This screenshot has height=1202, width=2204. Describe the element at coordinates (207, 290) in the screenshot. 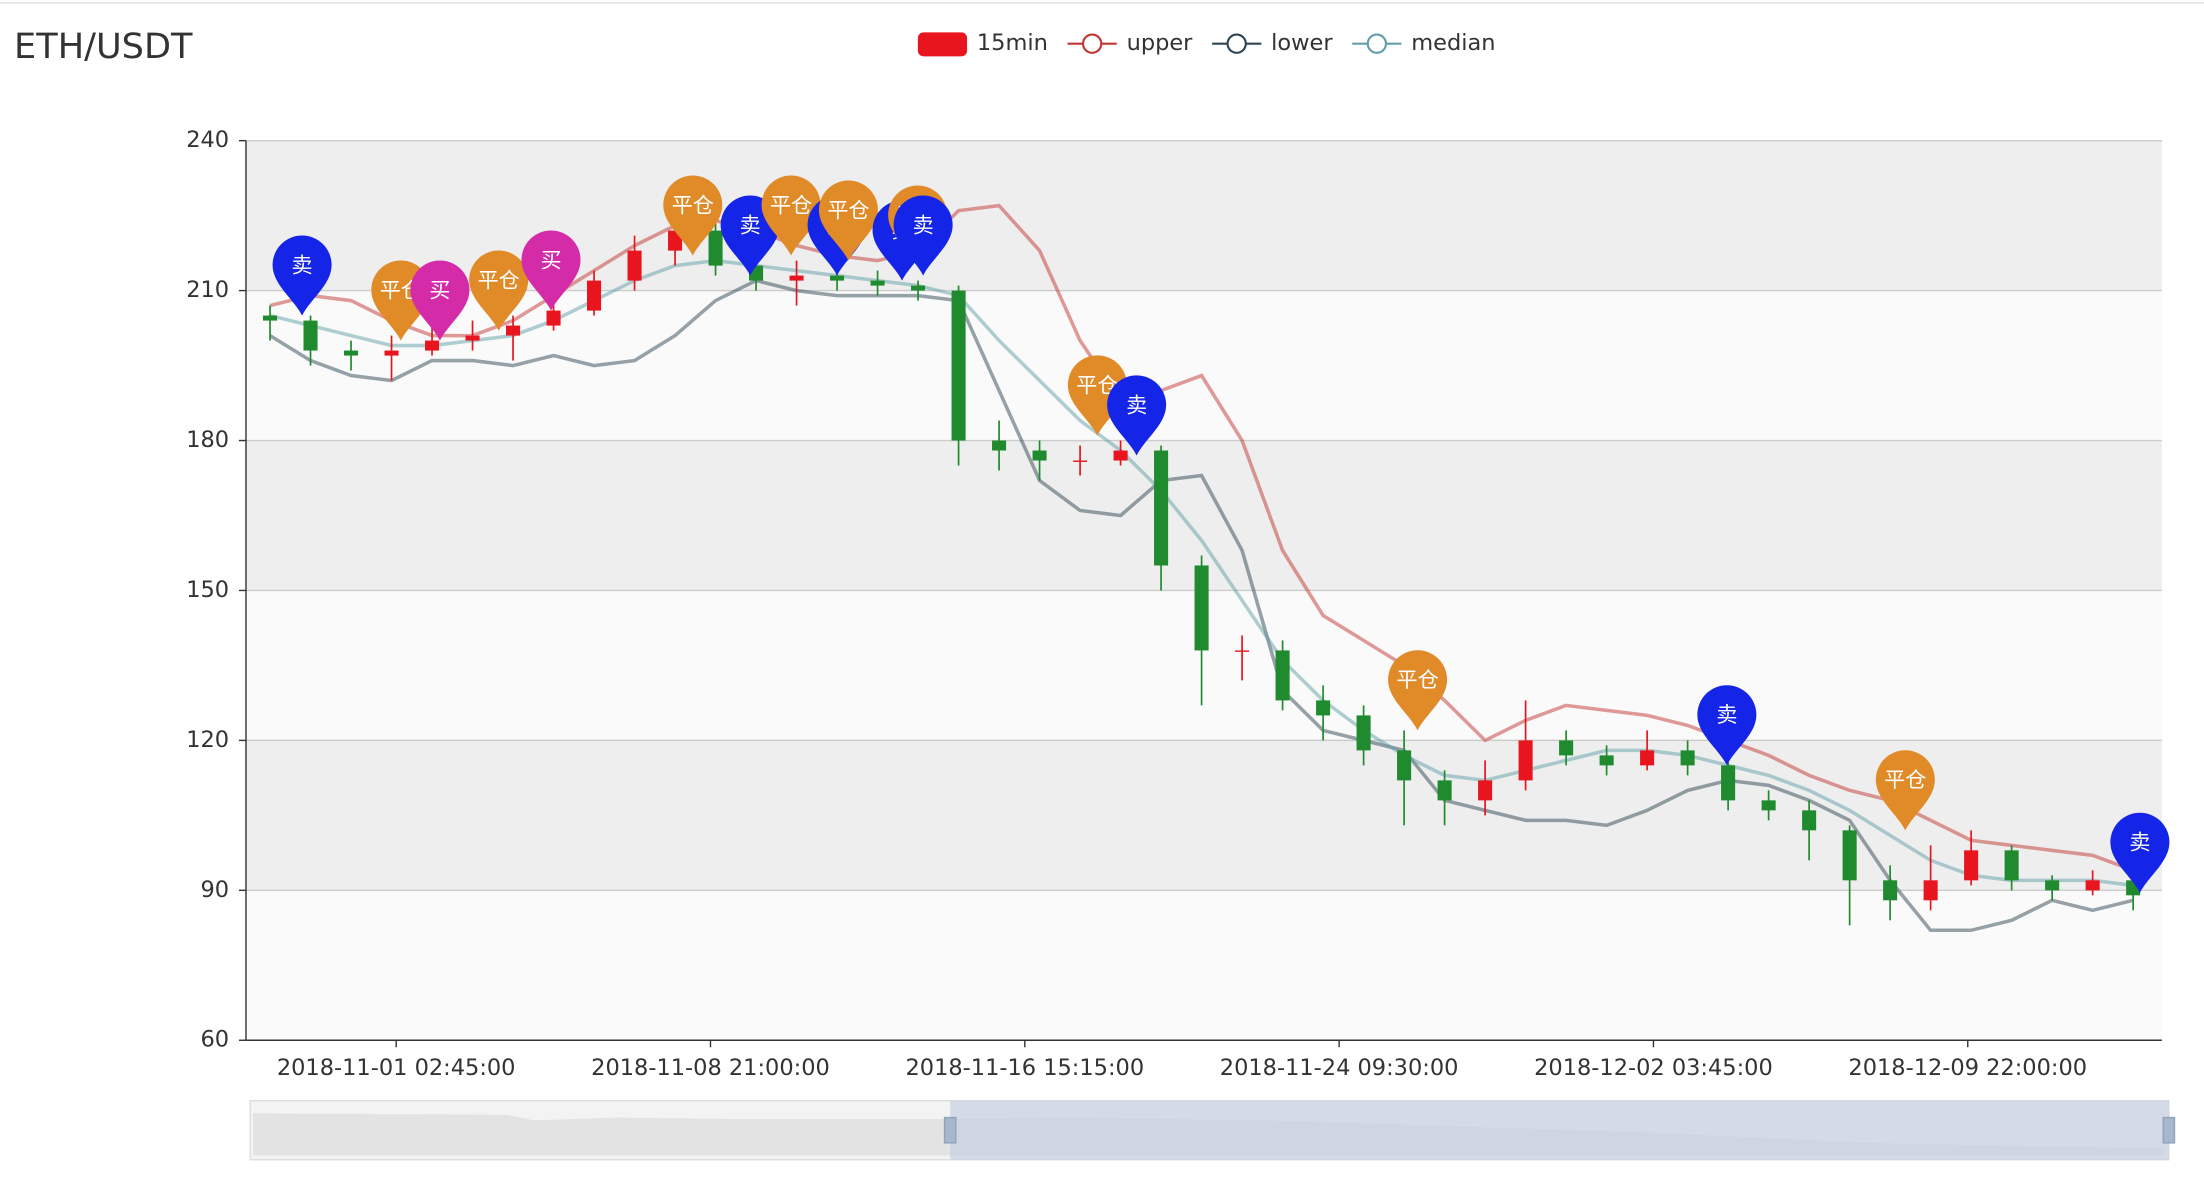

I see `y-tick-label: 210` at that location.